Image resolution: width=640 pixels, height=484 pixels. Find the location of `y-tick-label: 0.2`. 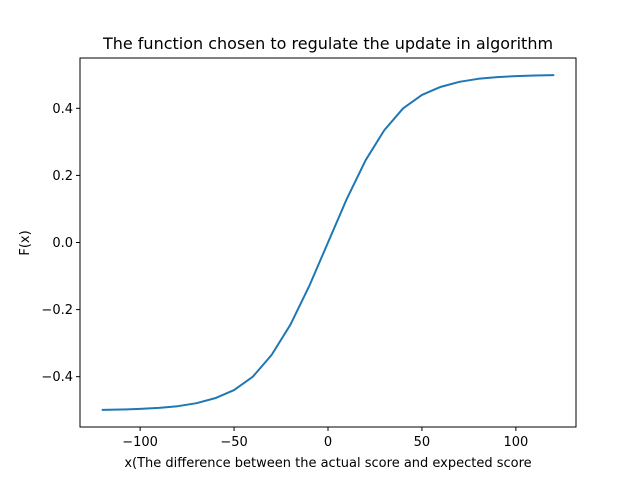

y-tick-label: 0.2 is located at coordinates (62, 176).